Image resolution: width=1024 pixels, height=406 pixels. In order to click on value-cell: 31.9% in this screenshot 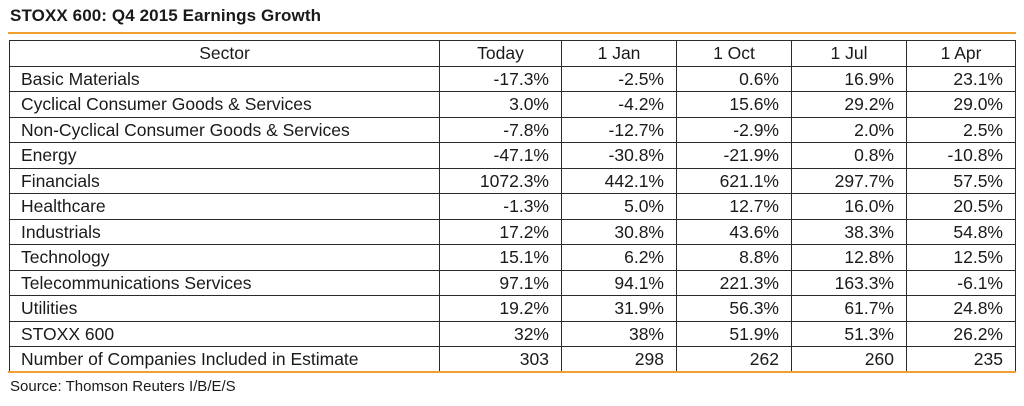, I will do `click(619, 308)`.